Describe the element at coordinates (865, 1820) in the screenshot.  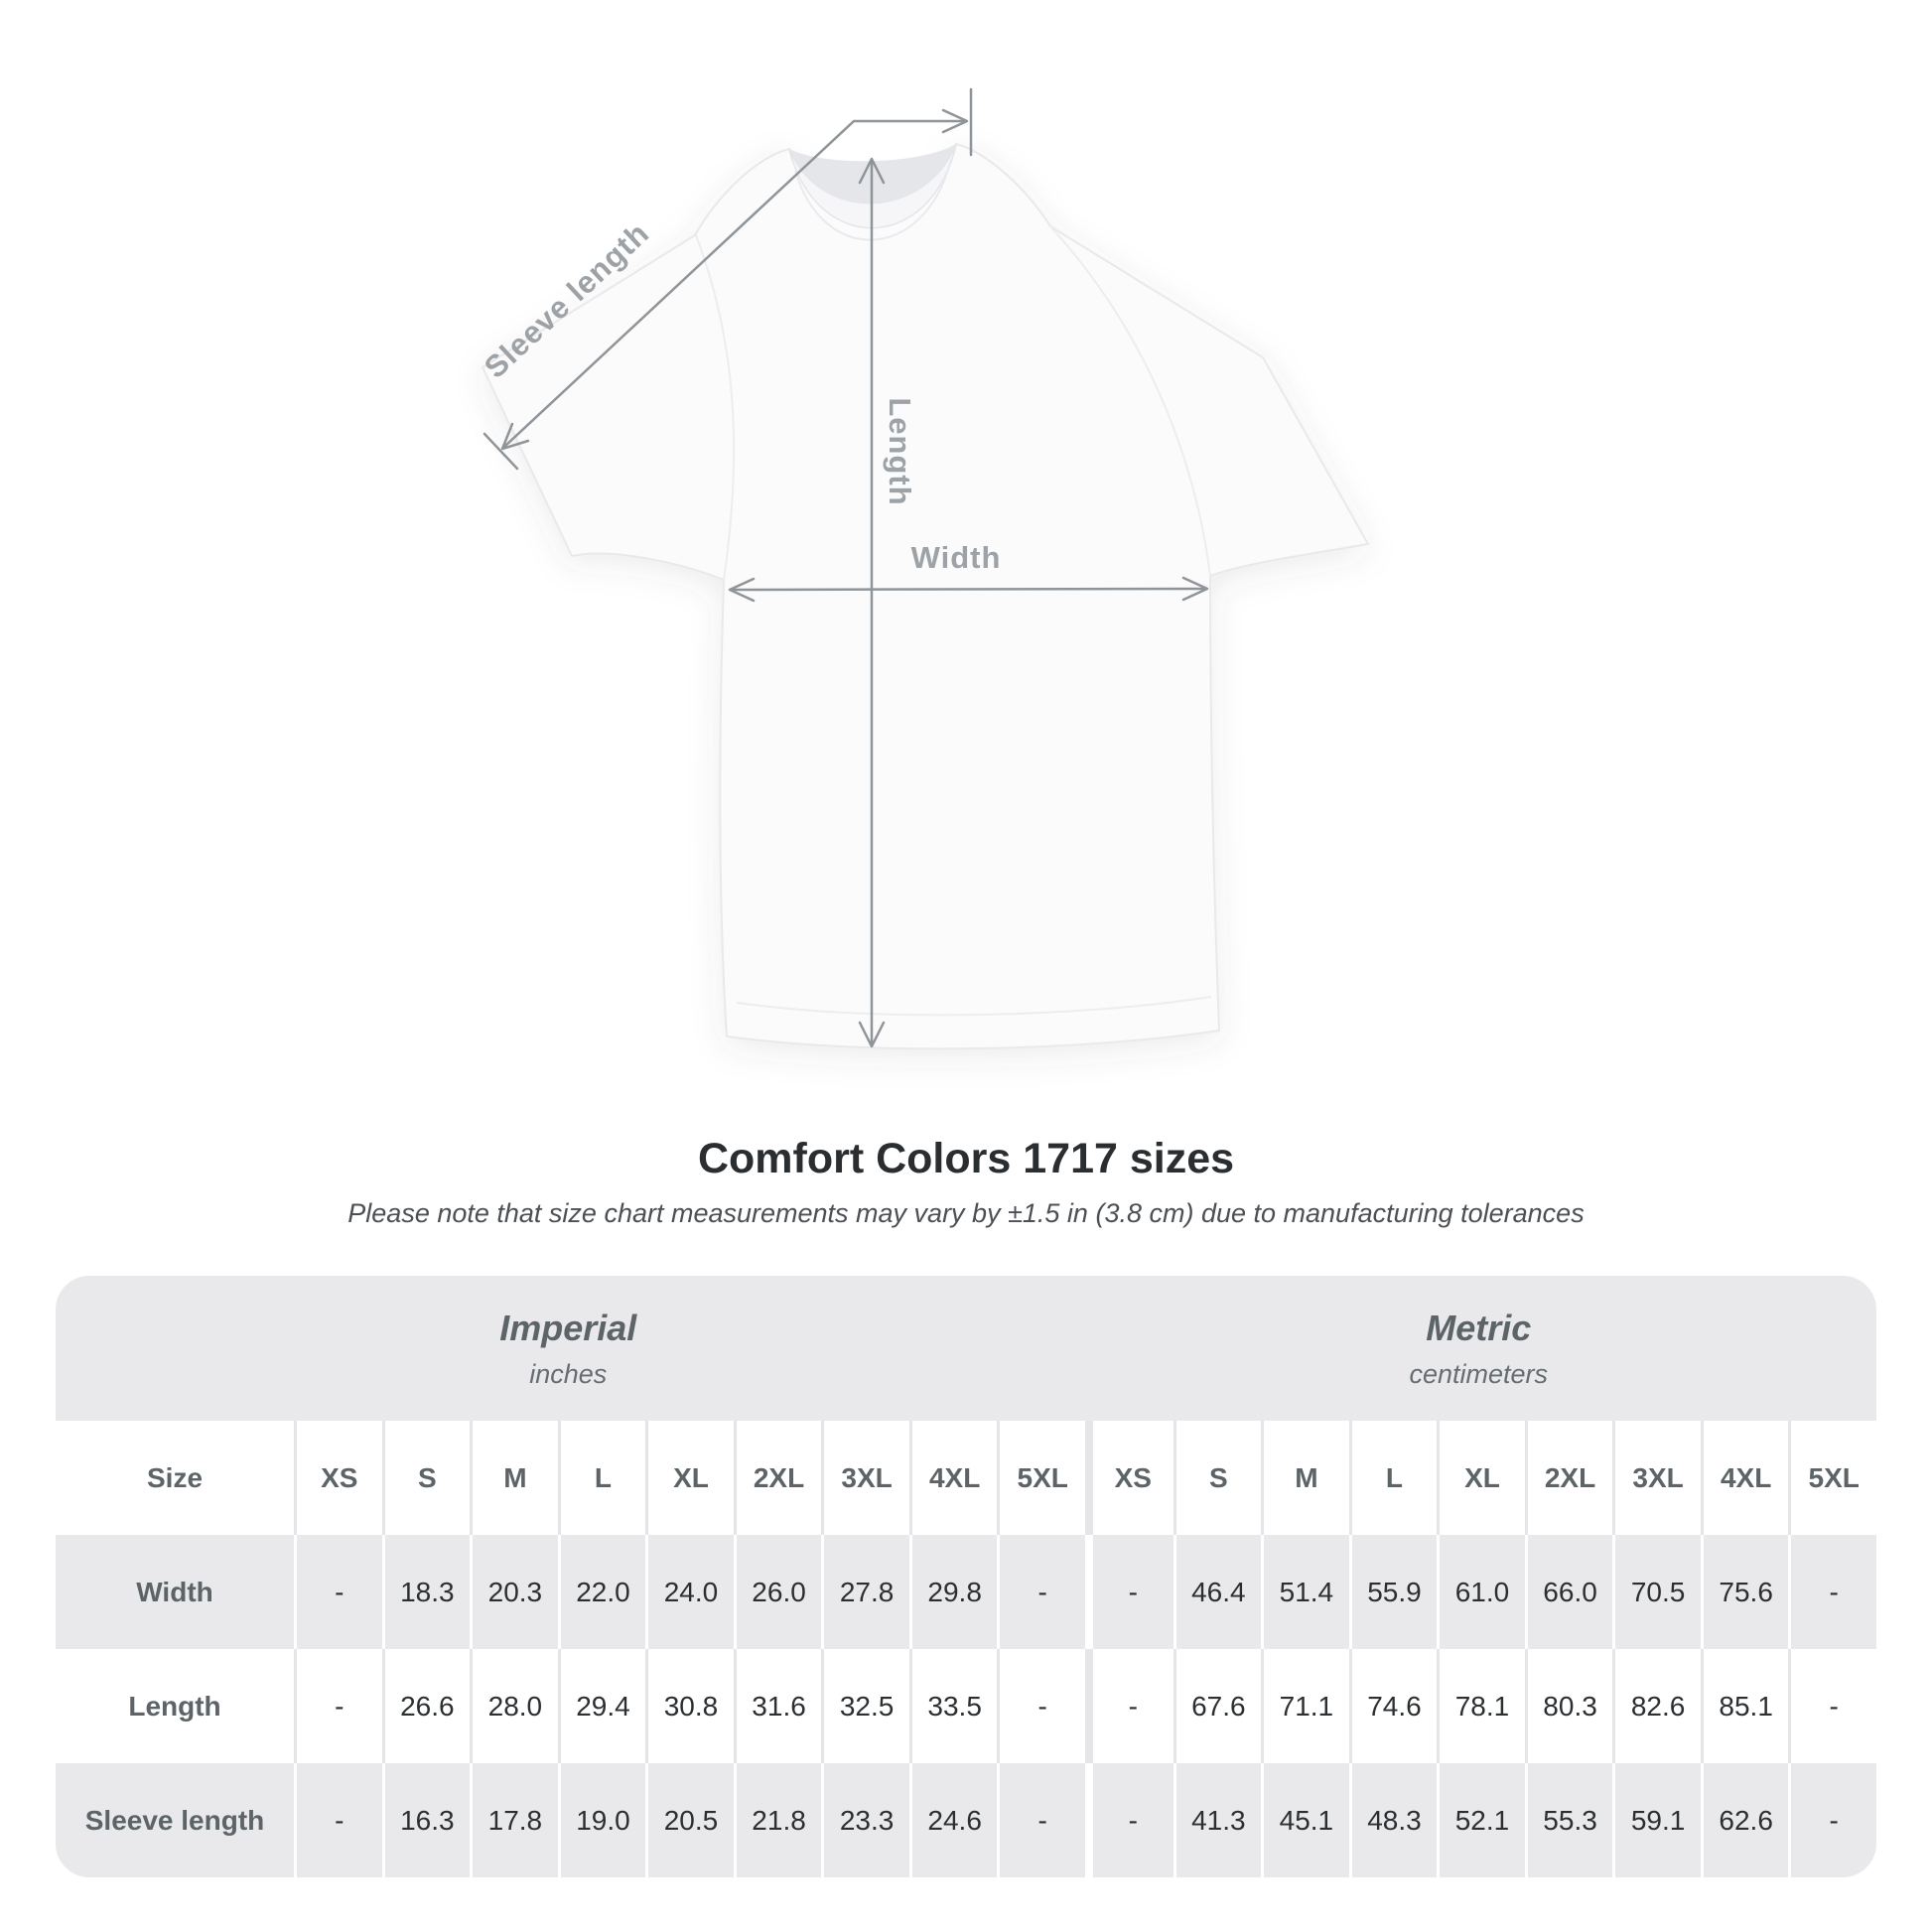
I see `value-cell: 23.3` at that location.